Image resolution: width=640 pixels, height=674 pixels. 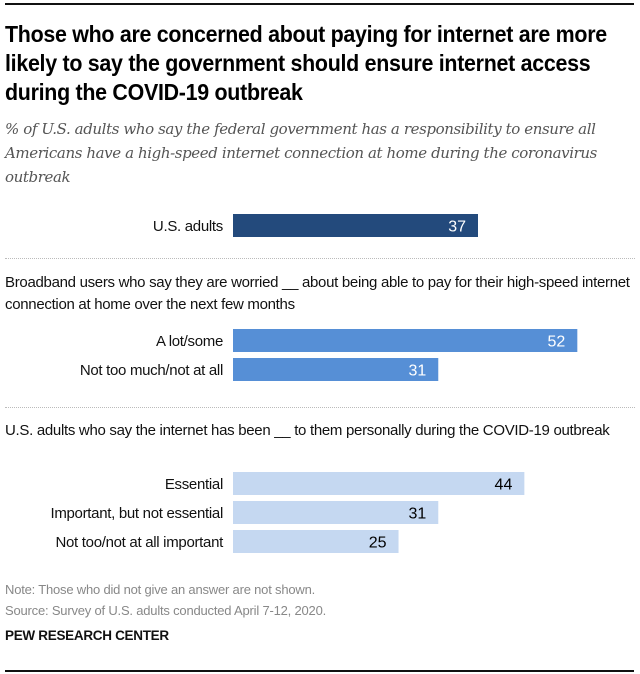 What do you see at coordinates (189, 341) in the screenshot?
I see `category-label: A lot/some` at bounding box center [189, 341].